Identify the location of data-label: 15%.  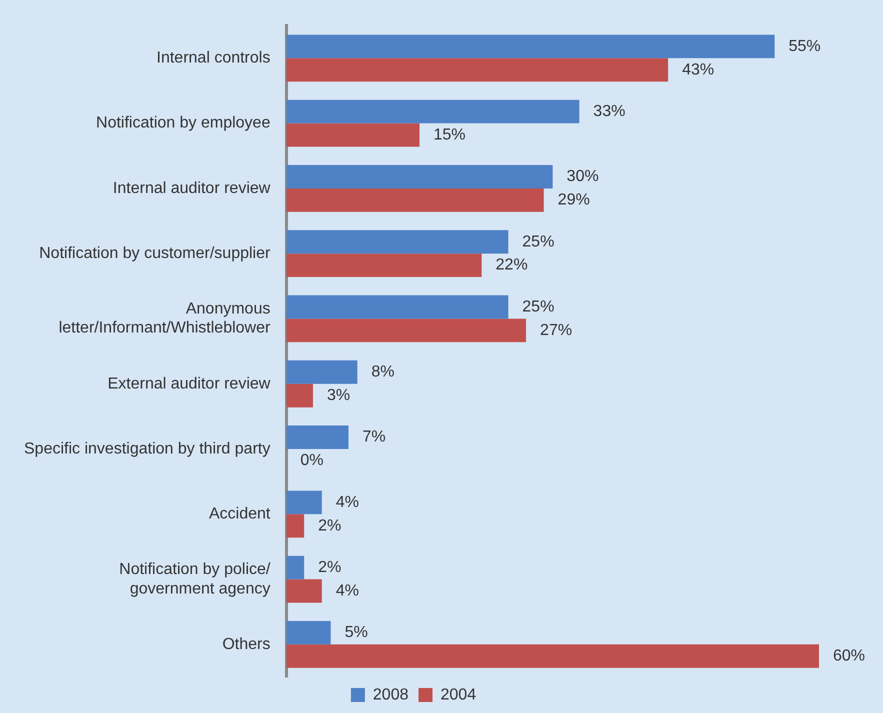
(450, 135).